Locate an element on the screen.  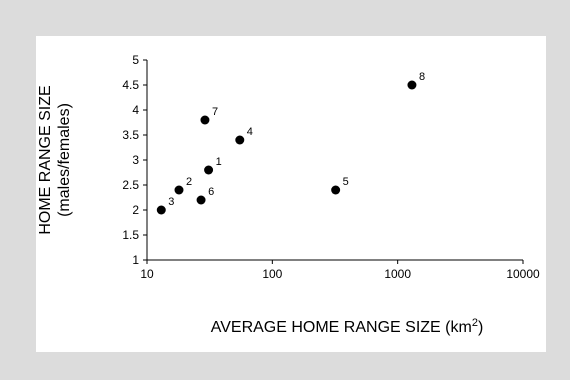
y-tick-label: 4 is located at coordinates (135, 110).